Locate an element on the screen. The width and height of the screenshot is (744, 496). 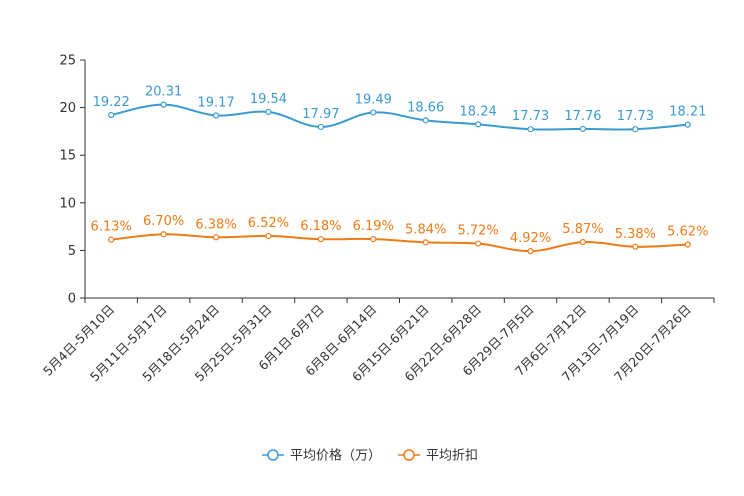
data-label: 4.92% is located at coordinates (530, 238).